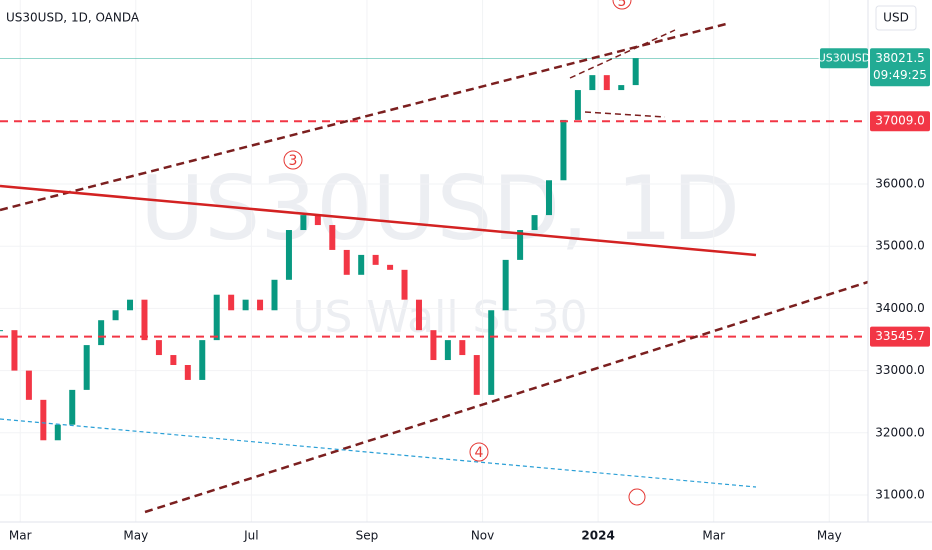 This screenshot has height=550, width=932. I want to click on wave-label: 5, so click(622, 5).